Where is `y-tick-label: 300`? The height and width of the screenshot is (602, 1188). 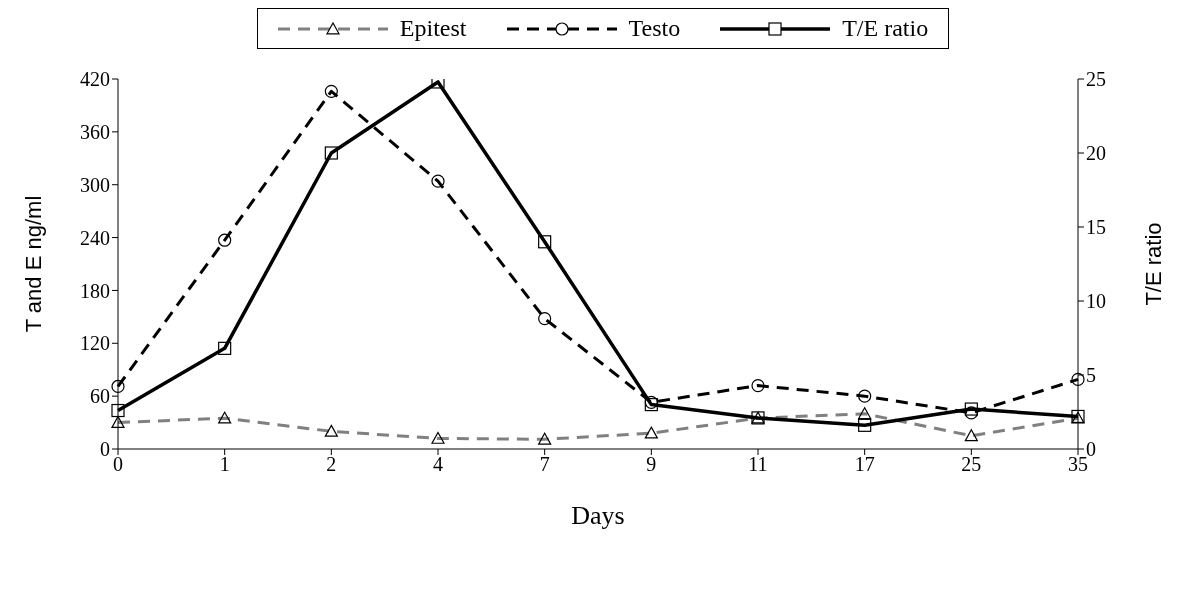
y-tick-label: 300 is located at coordinates (95, 184).